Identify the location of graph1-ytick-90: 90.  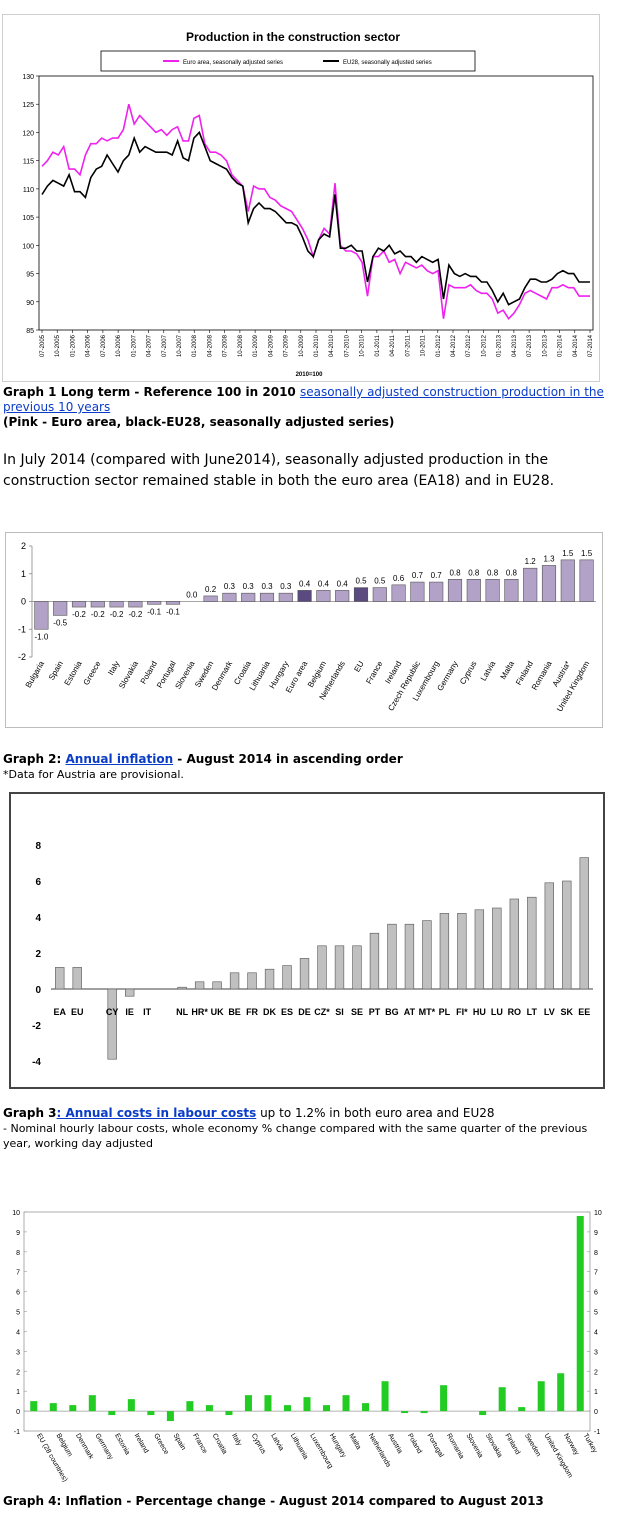
(30, 303).